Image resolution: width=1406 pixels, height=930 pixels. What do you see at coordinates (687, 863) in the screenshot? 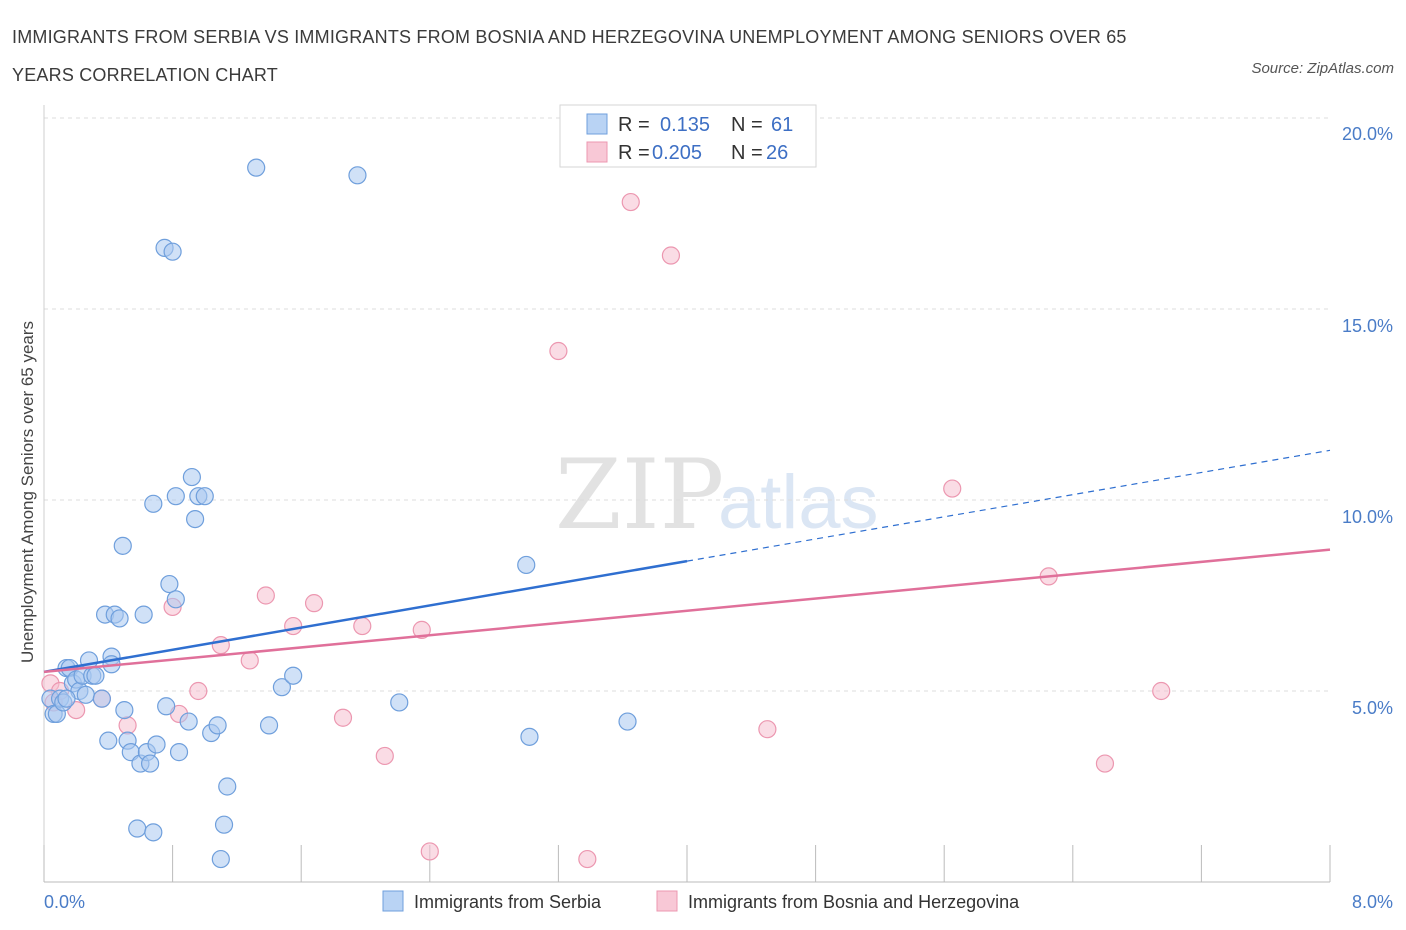
I see `x-tick-marks` at bounding box center [687, 863].